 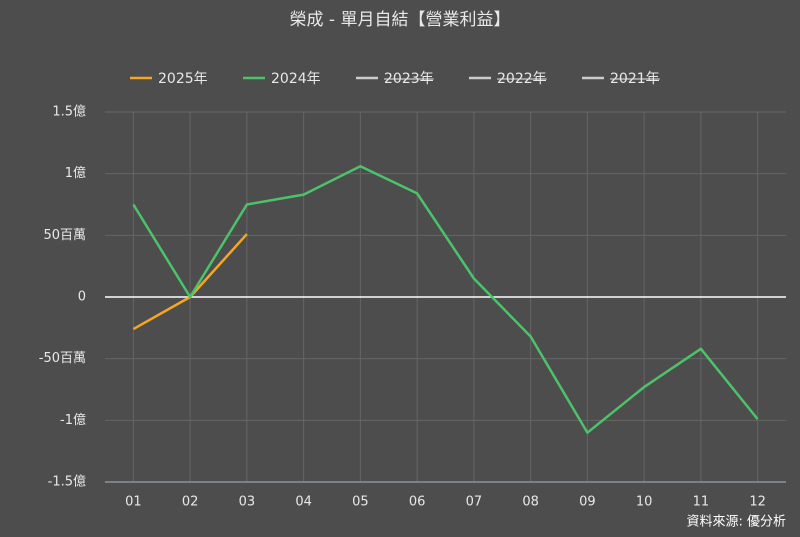 What do you see at coordinates (474, 502) in the screenshot?
I see `x-tick-label: 07` at bounding box center [474, 502].